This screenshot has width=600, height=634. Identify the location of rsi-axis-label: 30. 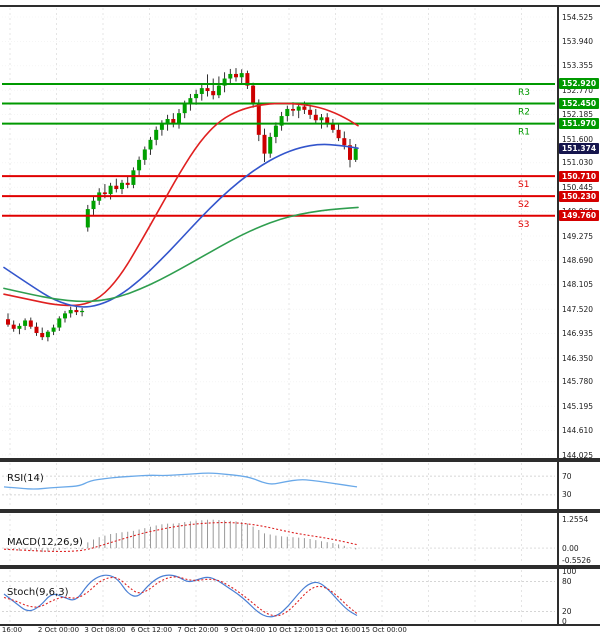
(567, 495).